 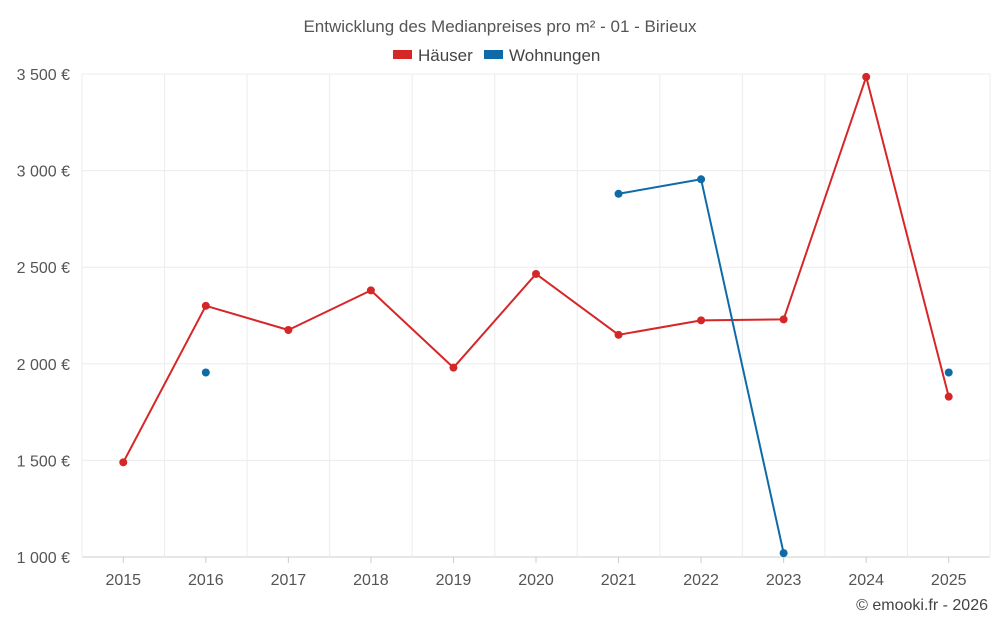 I want to click on legend-item-wohnungen: Wohnungen, so click(x=542, y=55).